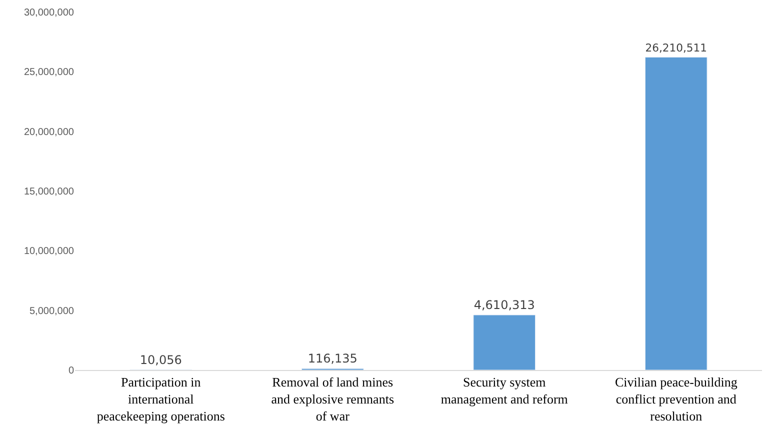 The width and height of the screenshot is (767, 440). What do you see at coordinates (676, 48) in the screenshot?
I see `data-label: 26,210,511` at bounding box center [676, 48].